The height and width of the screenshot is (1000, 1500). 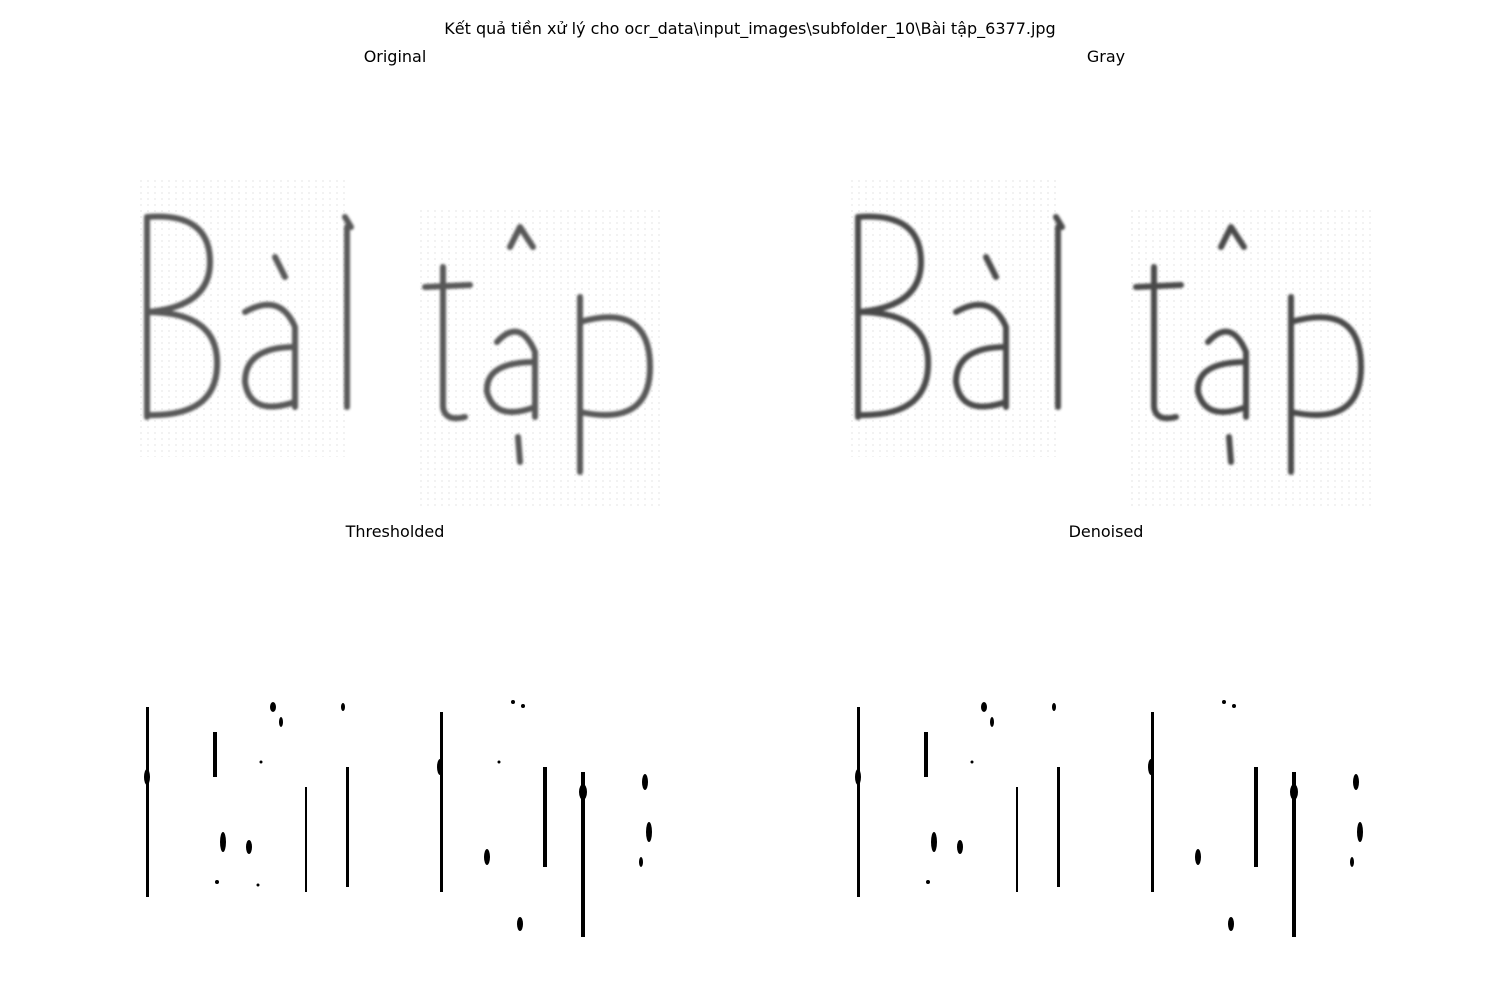 What do you see at coordinates (395, 56) in the screenshot?
I see `original-panel-title: Original` at bounding box center [395, 56].